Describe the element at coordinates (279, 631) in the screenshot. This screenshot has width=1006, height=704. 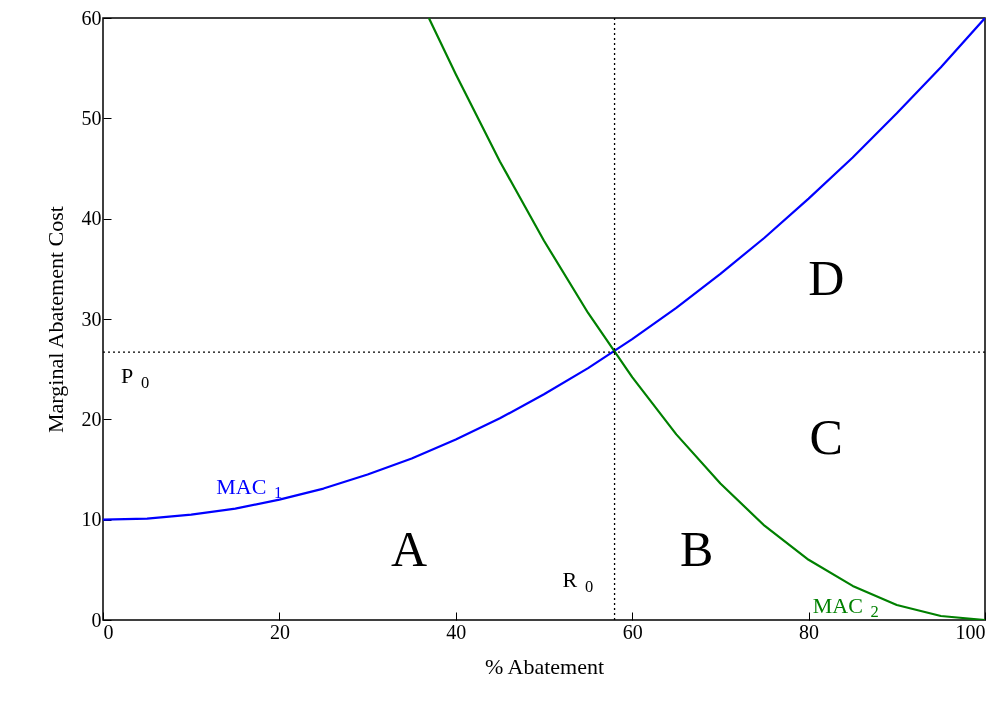
I see `x-tick-label: 20` at that location.